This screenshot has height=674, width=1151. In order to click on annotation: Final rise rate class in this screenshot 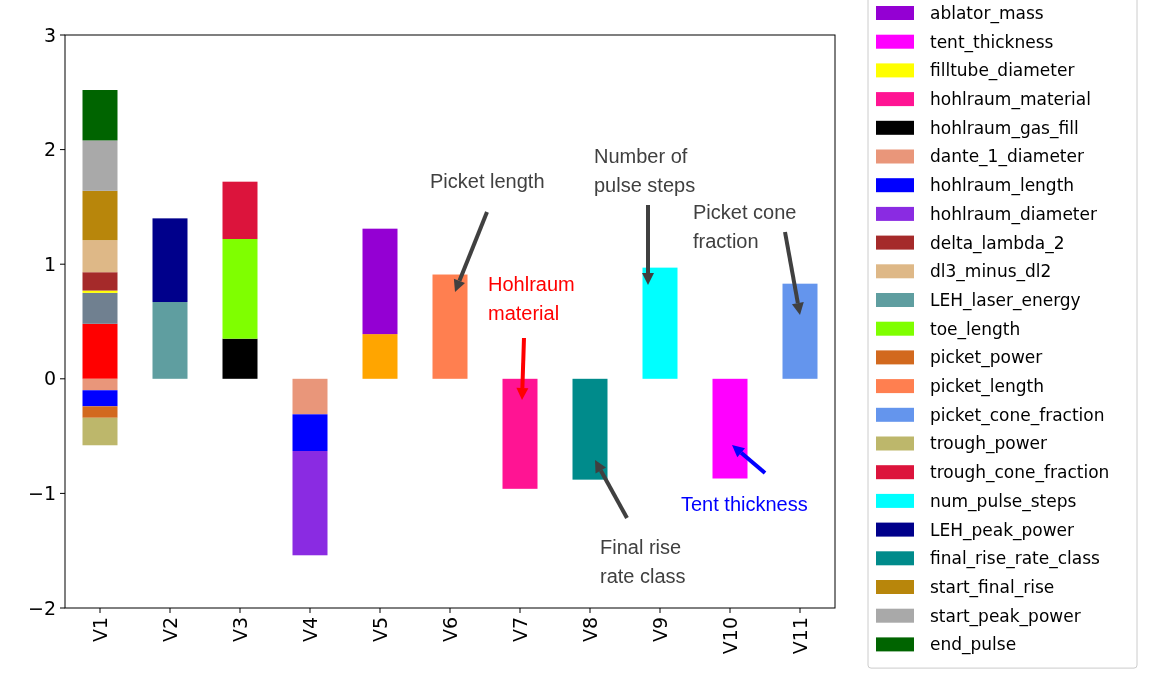, I will do `click(643, 561)`.